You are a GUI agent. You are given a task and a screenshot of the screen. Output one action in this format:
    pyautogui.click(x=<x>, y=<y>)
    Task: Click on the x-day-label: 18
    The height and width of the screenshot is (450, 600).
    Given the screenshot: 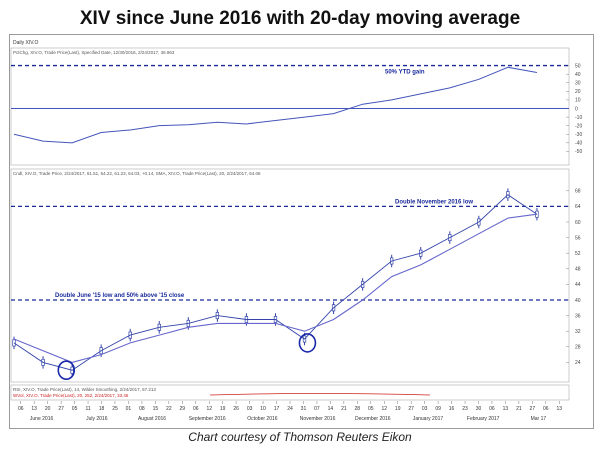 What is the action you would take?
    pyautogui.click(x=102, y=409)
    